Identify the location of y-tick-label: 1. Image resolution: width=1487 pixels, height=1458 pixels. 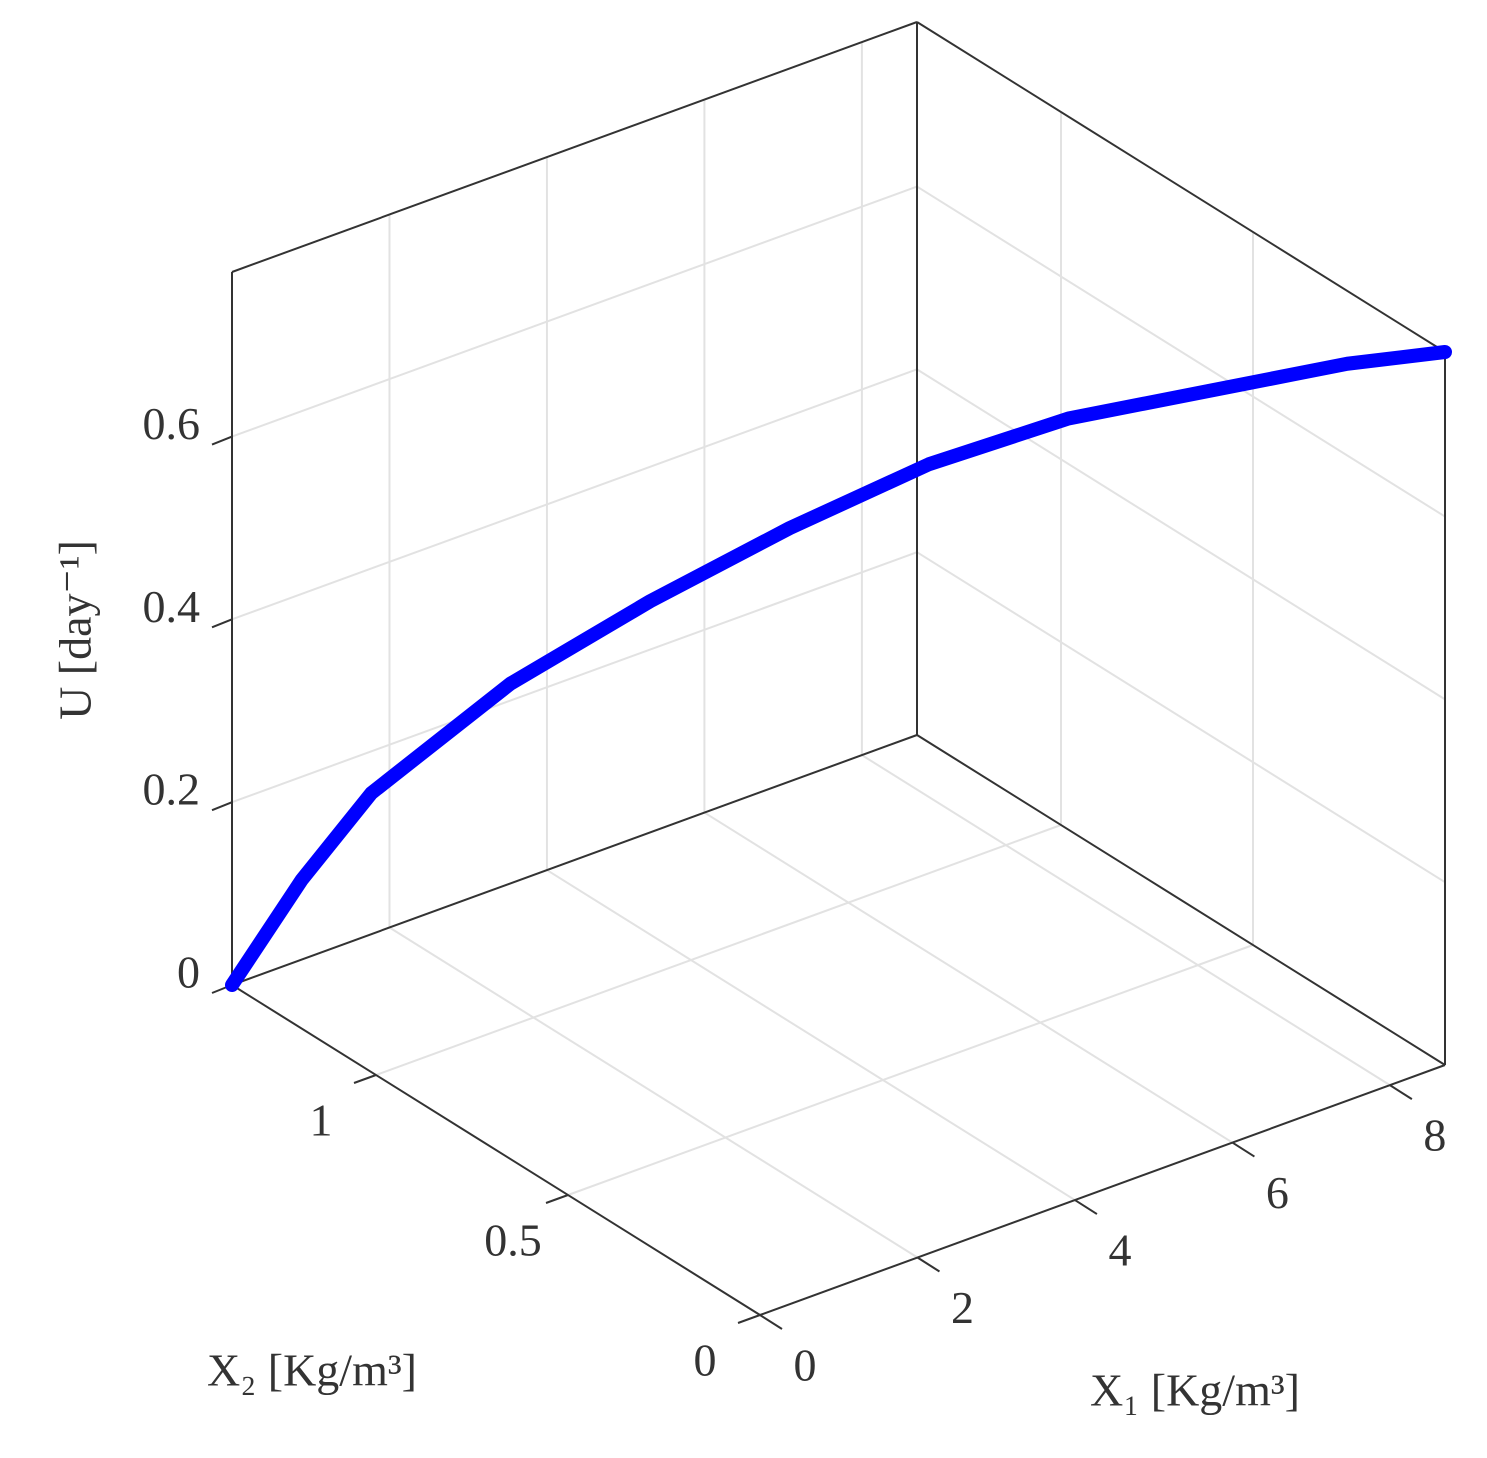
(321, 1120).